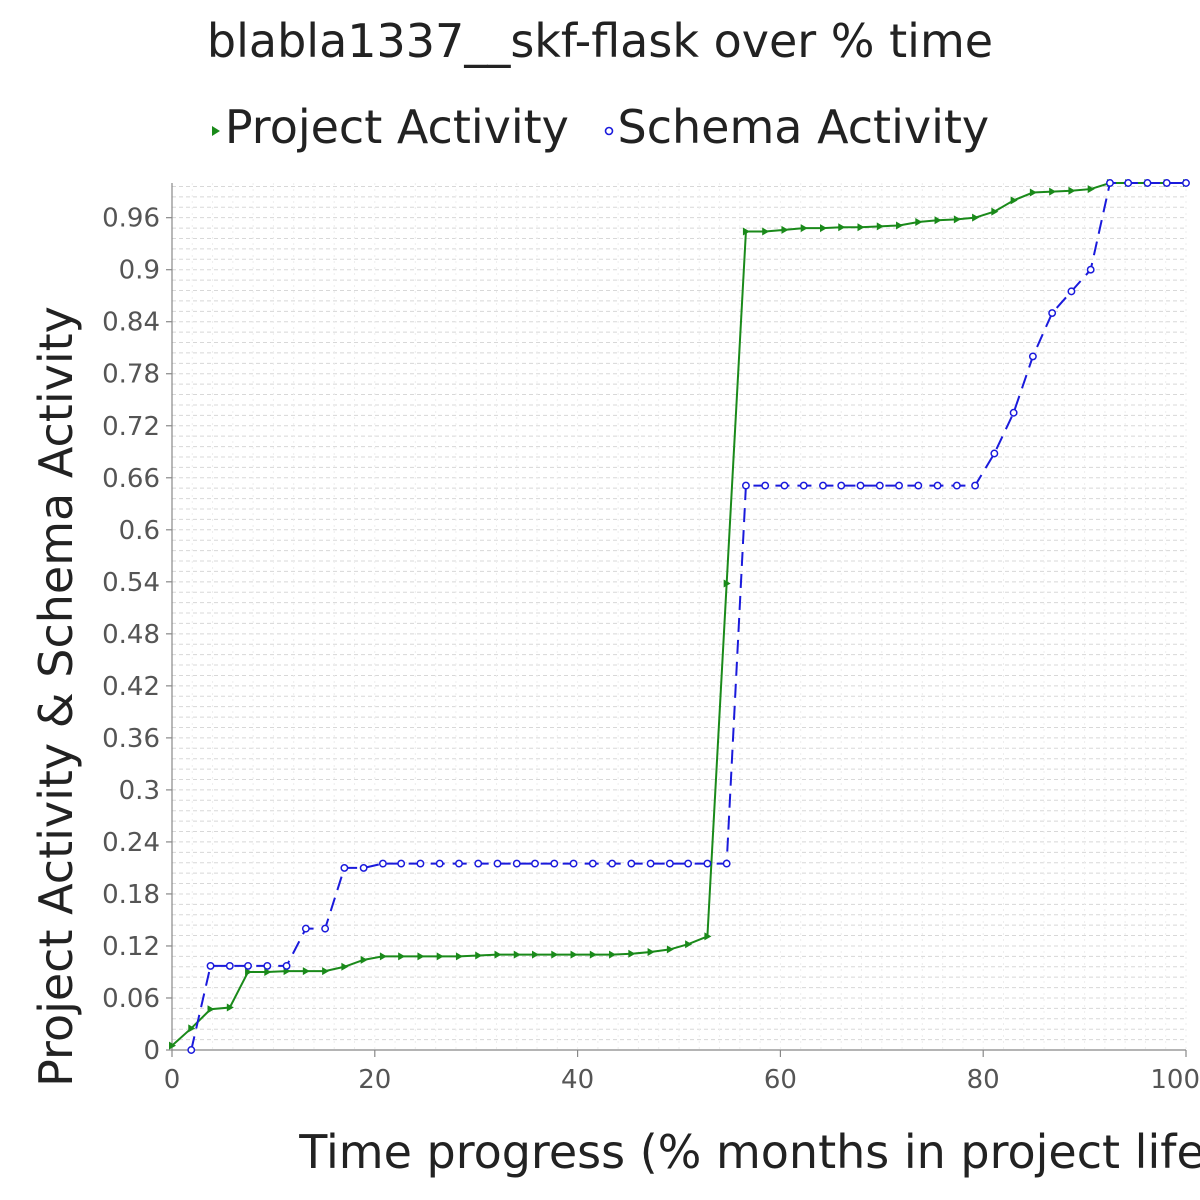  I want to click on y-tick-label: 0.9, so click(139, 271).